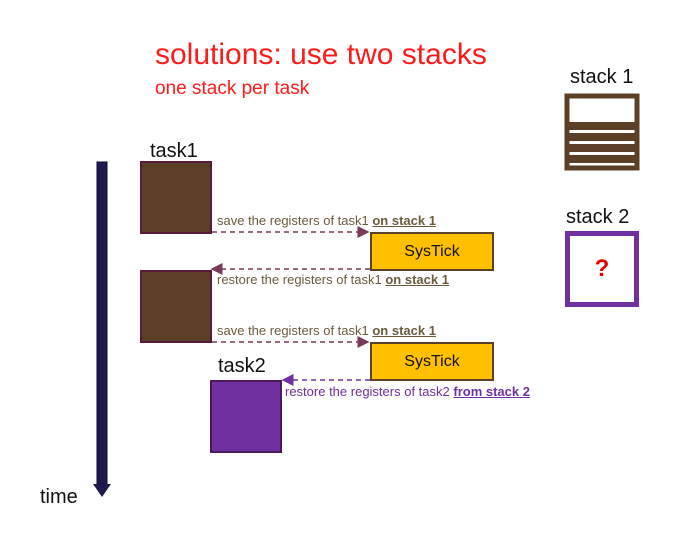 The height and width of the screenshot is (537, 687). Describe the element at coordinates (602, 132) in the screenshot. I see `stack1-icon` at that location.